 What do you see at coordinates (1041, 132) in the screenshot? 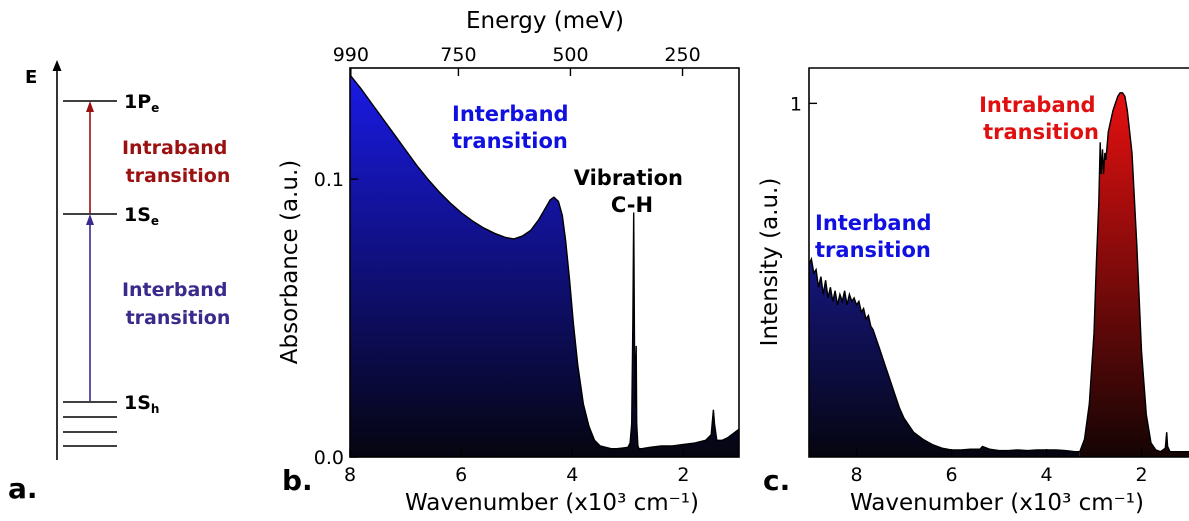
I see `intraband-annotation-c-line-2: transition` at bounding box center [1041, 132].